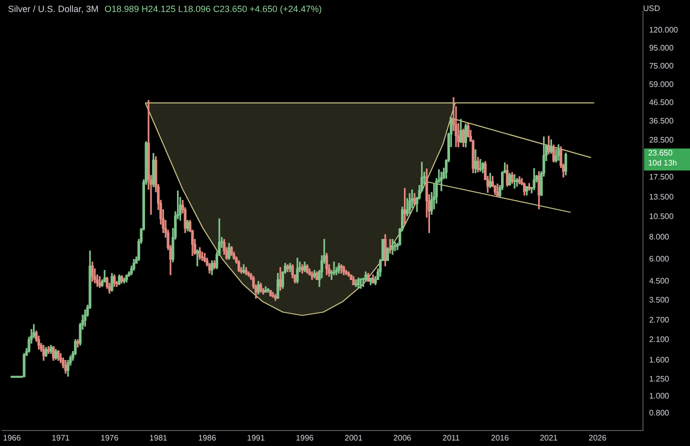 The height and width of the screenshot is (446, 690). What do you see at coordinates (661, 121) in the screenshot?
I see `y-tick-label: 36.500` at bounding box center [661, 121].